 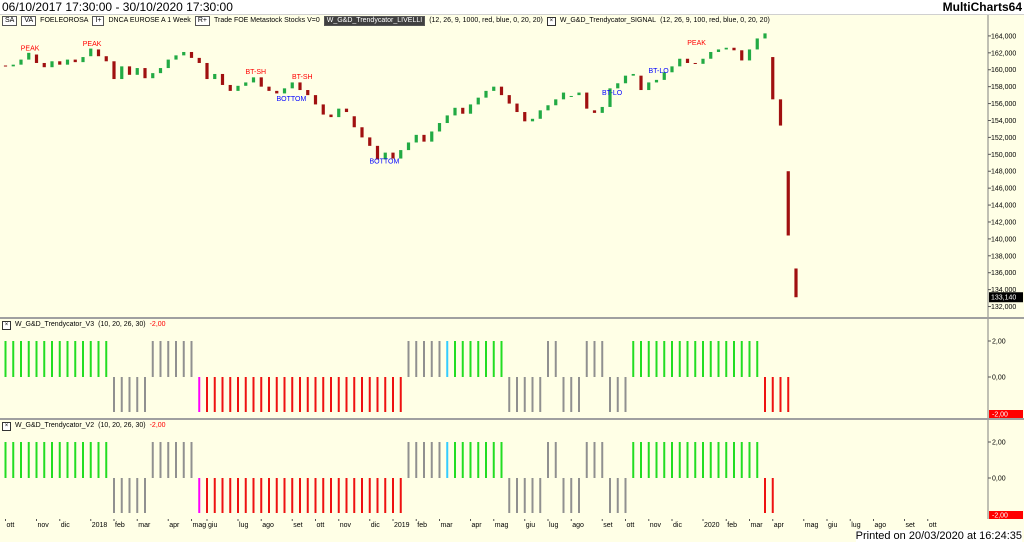 What do you see at coordinates (374, 21) in the screenshot?
I see `indicator-livelli: W_G&D_Trendycator_LIVELLI` at bounding box center [374, 21].